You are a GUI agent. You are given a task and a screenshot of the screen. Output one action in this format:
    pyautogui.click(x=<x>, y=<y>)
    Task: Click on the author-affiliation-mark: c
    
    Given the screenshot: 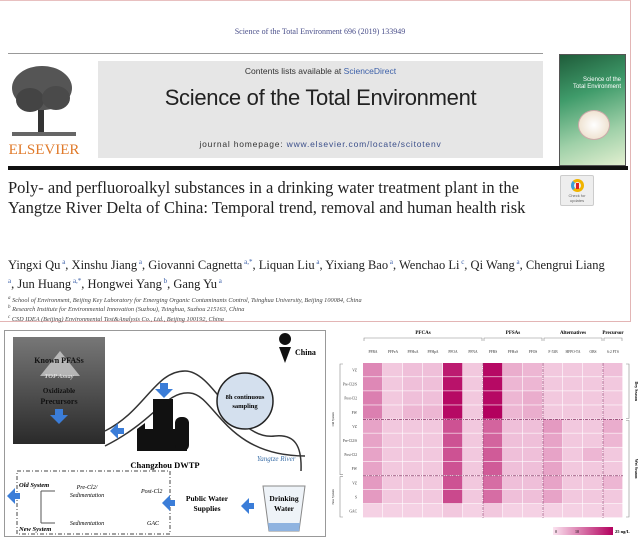 What is the action you would take?
    pyautogui.click(x=462, y=261)
    